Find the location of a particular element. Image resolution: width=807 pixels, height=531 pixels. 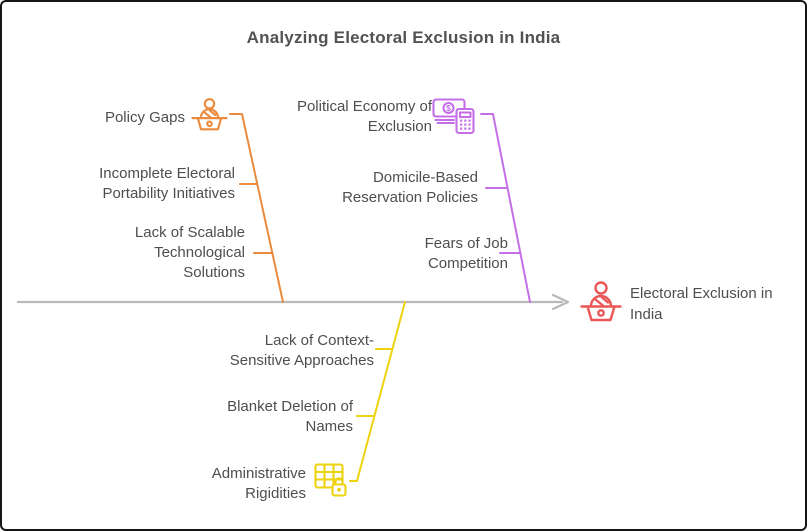

calculator-buttons is located at coordinates (465, 124).